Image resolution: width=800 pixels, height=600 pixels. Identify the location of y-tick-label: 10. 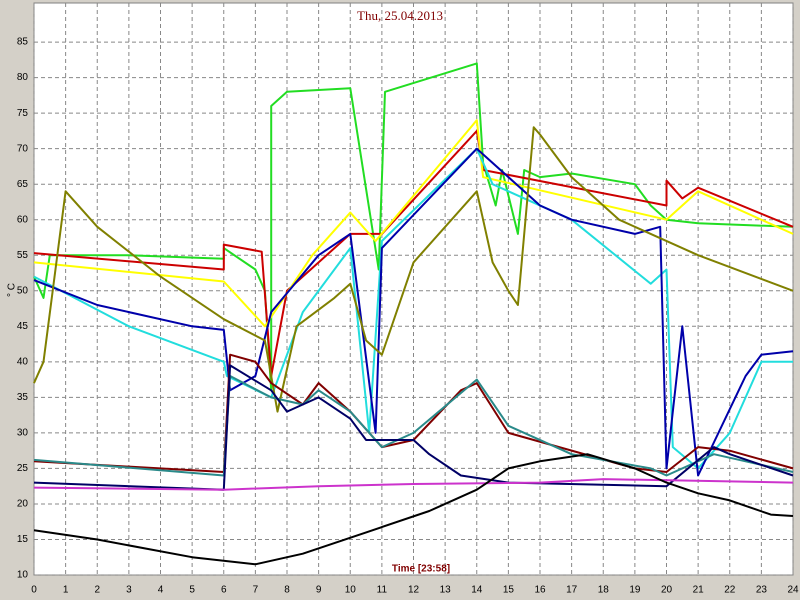
(23, 575).